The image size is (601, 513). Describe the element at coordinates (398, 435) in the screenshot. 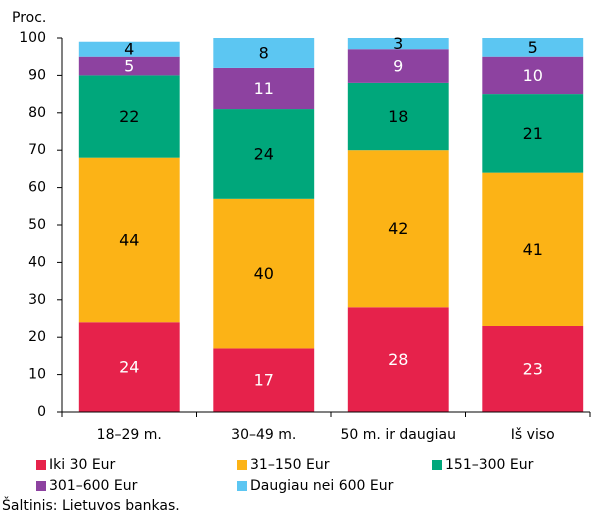

I see `x-tick-label: 50 m. ir daugiau` at that location.